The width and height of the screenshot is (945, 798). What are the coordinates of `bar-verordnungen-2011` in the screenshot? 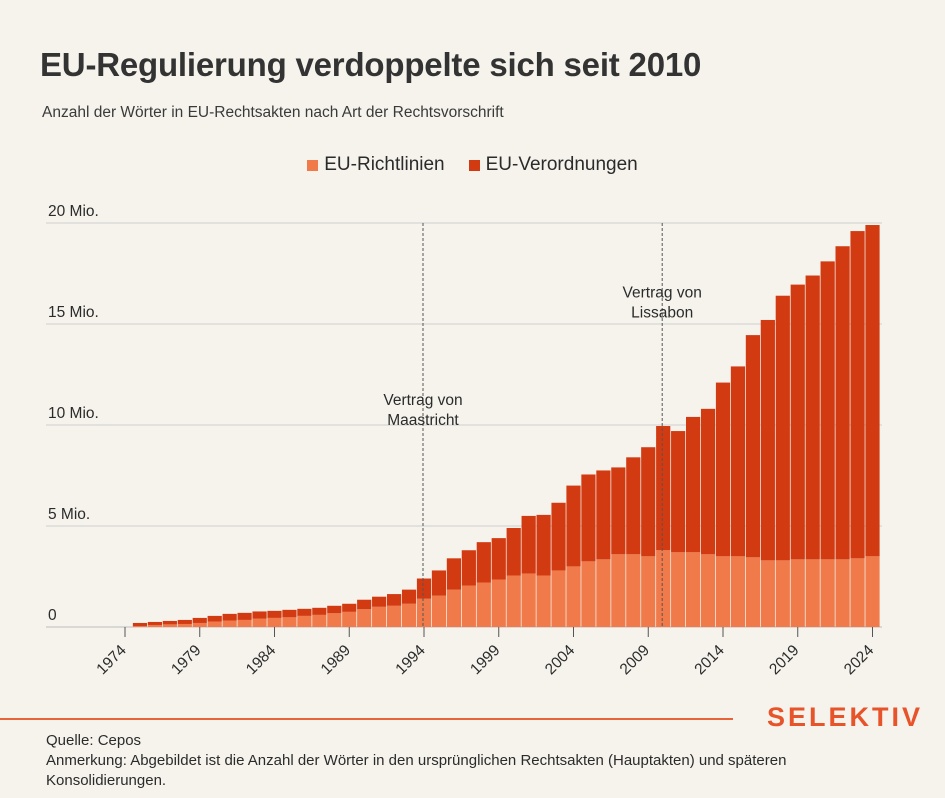 It's located at (678, 492).